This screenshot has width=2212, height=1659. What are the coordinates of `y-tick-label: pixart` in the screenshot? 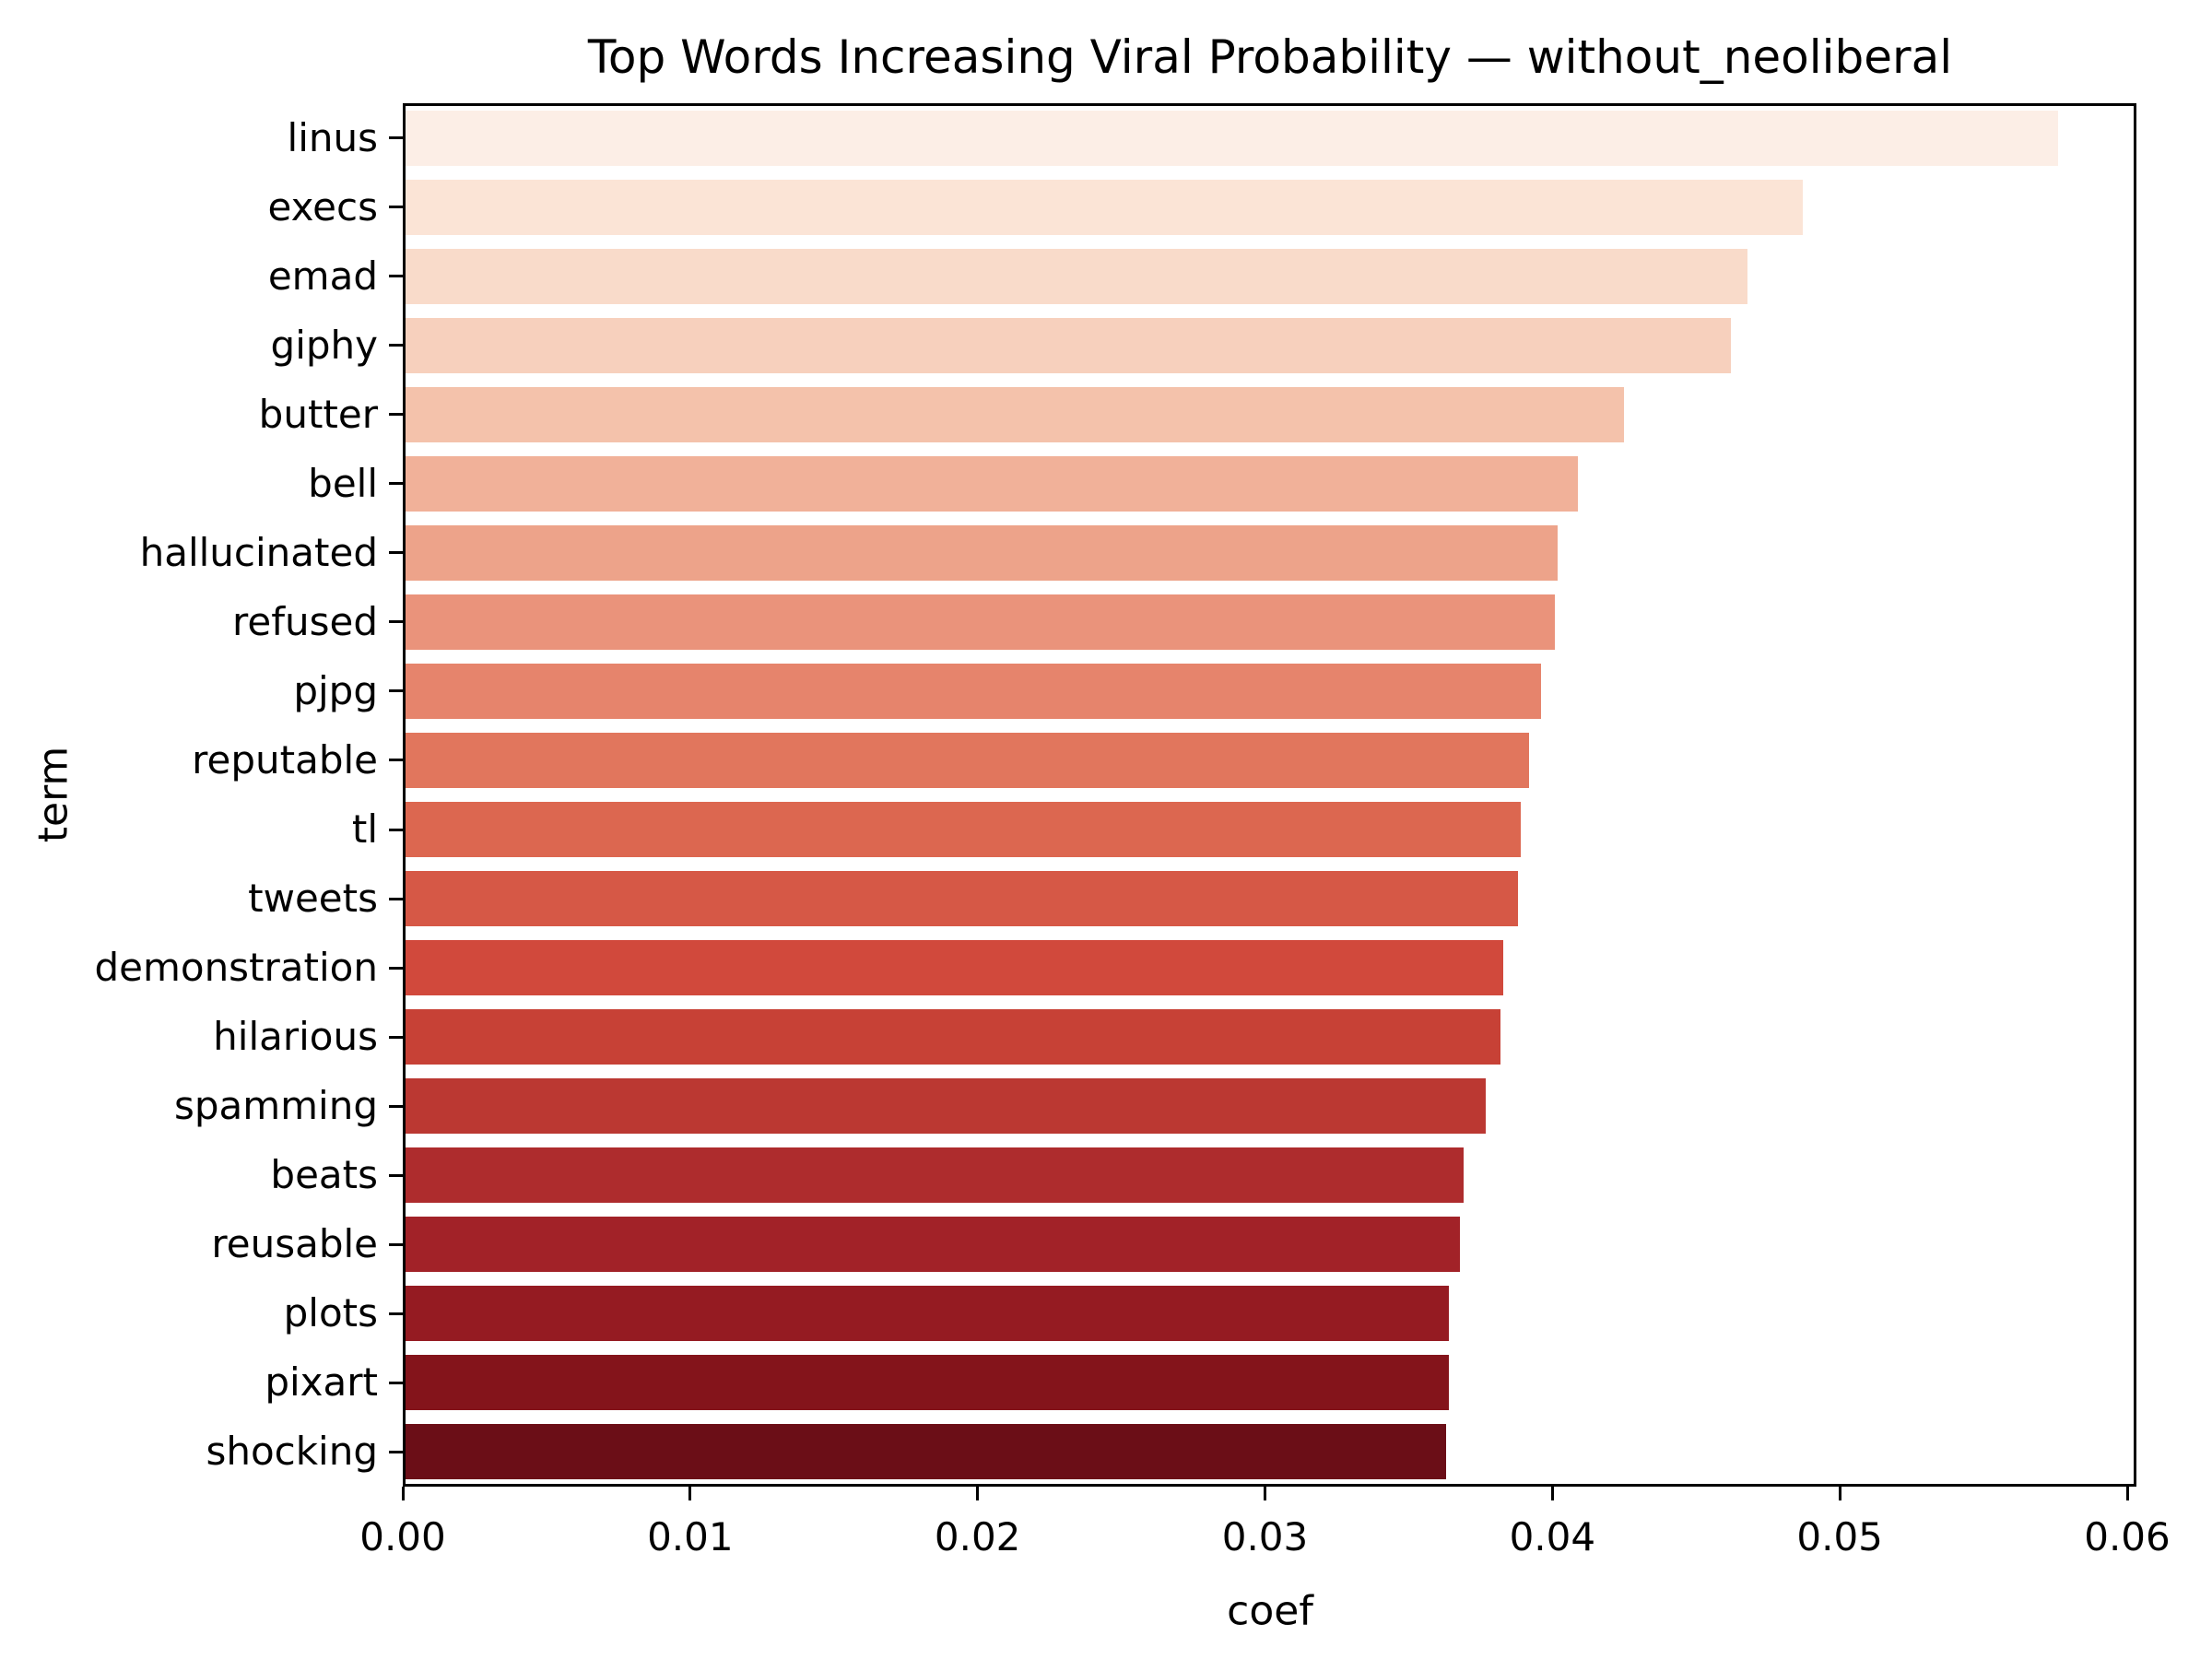 It's located at (321, 1382).